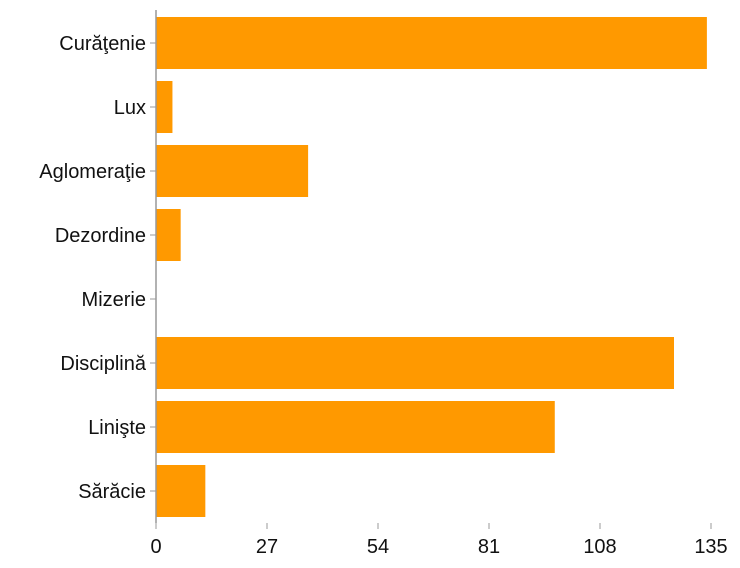 The height and width of the screenshot is (568, 740). Describe the element at coordinates (92, 172) in the screenshot. I see `category-label: Aglomeraţie` at that location.